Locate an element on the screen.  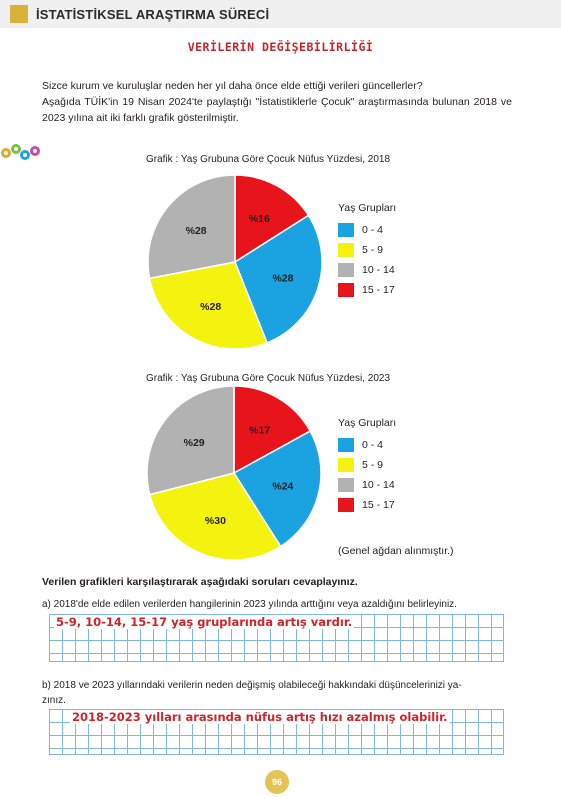
chart-1-legend: Yaş Grupları 0 - 4 5 - 9 10 - 14 15 - 17 is located at coordinates (367, 251).